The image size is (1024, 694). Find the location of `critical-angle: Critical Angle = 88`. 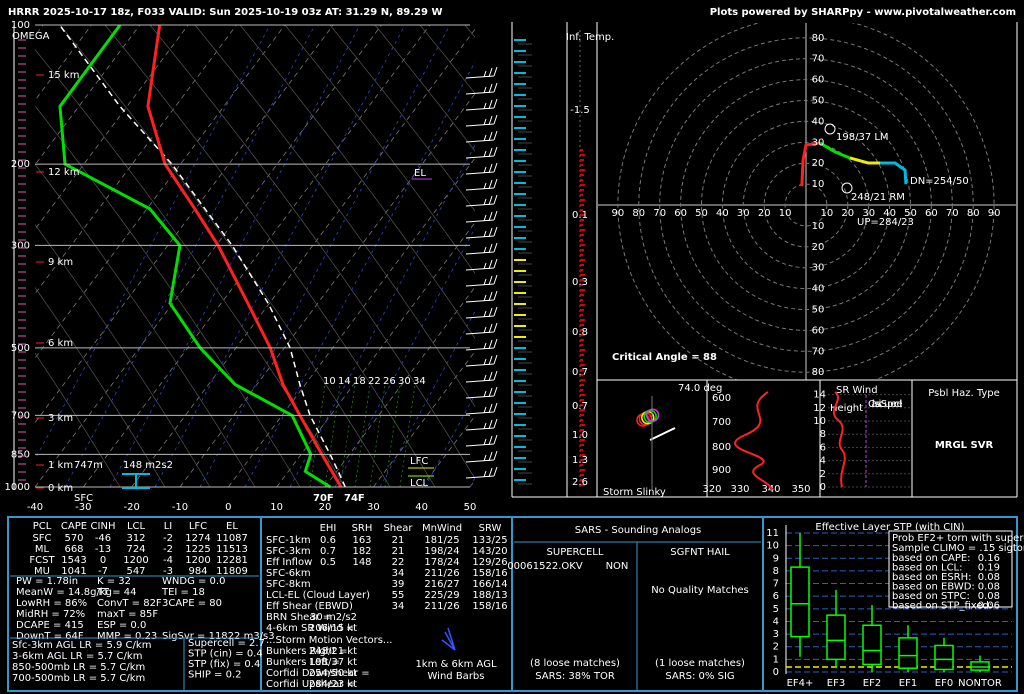

critical-angle: Critical Angle = 88 is located at coordinates (664, 357).